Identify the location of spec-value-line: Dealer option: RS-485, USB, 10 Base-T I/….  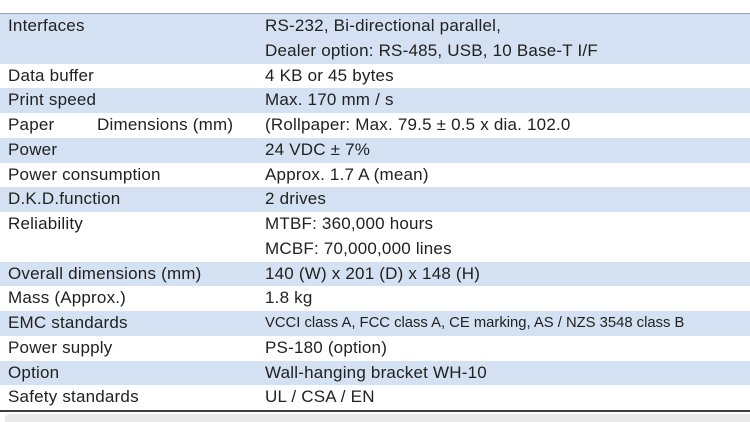
(431, 50).